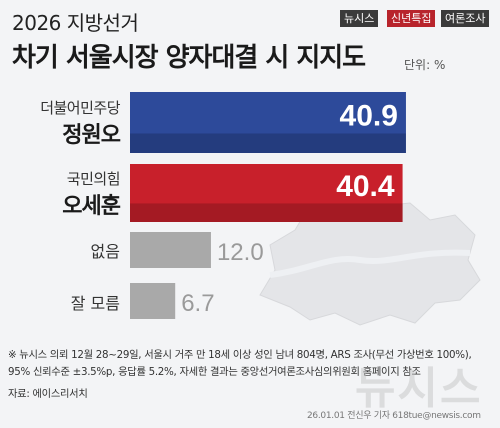 This screenshot has width=500, height=428. What do you see at coordinates (75, 23) in the screenshot?
I see `chart-supertitle: 2026 지방선거` at bounding box center [75, 23].